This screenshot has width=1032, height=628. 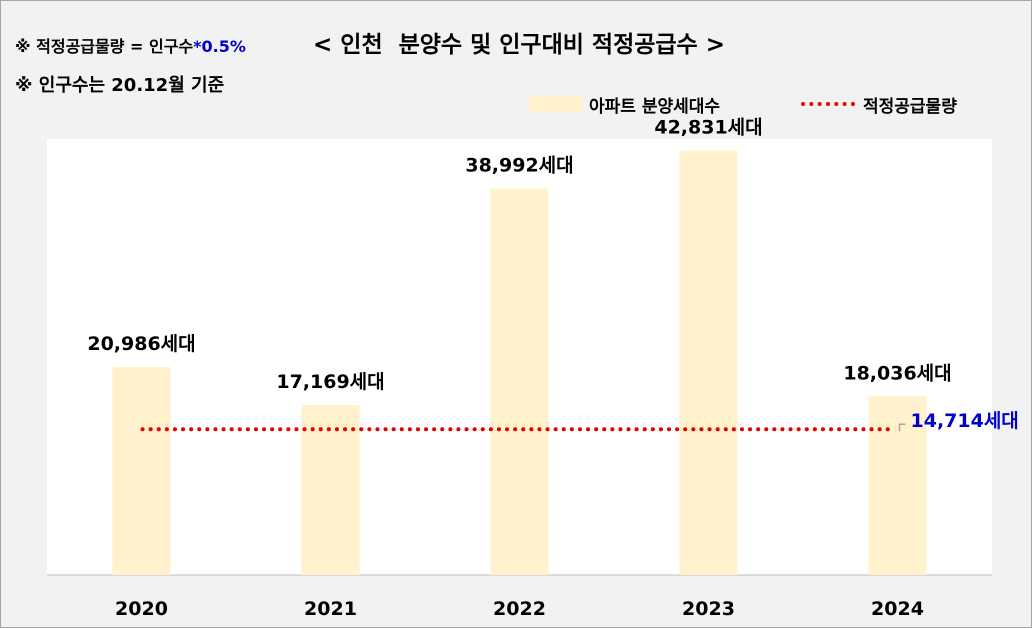 What do you see at coordinates (104, 46) in the screenshot?
I see `formula-prefix: ※ 적정공급물량 = 인구수` at bounding box center [104, 46].